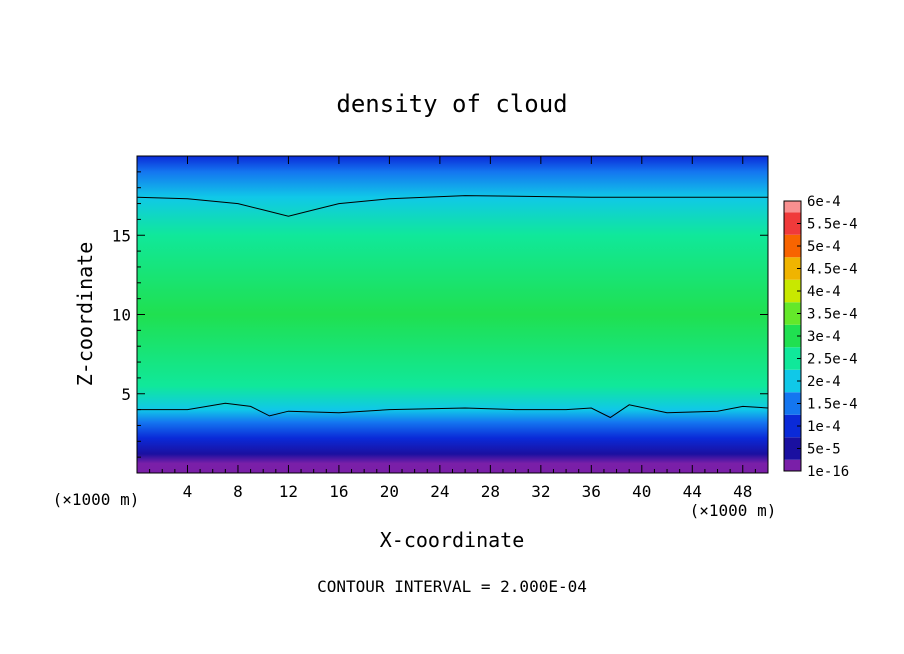 The width and height of the screenshot is (904, 654). What do you see at coordinates (238, 491) in the screenshot?
I see `x-tick-label: 8` at bounding box center [238, 491].